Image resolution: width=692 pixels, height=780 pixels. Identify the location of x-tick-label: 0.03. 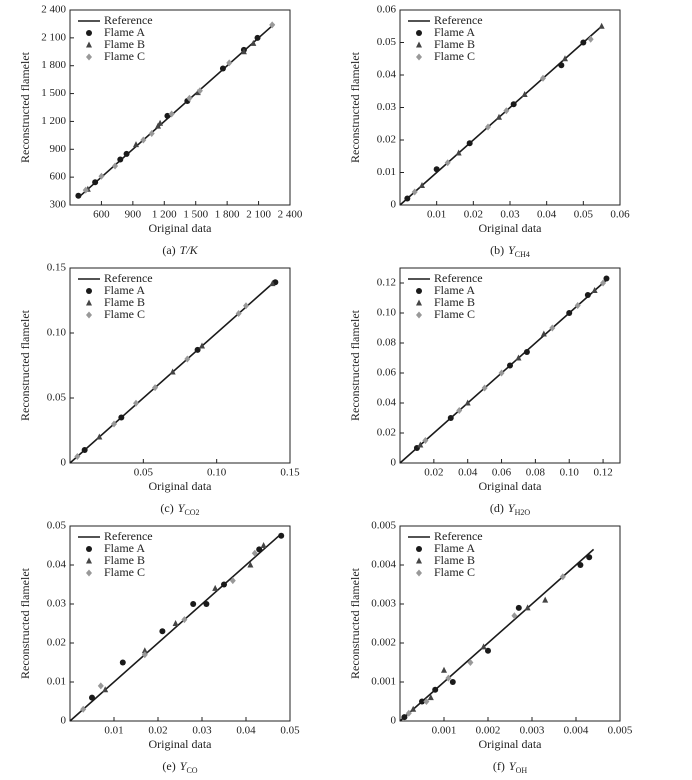
(202, 731).